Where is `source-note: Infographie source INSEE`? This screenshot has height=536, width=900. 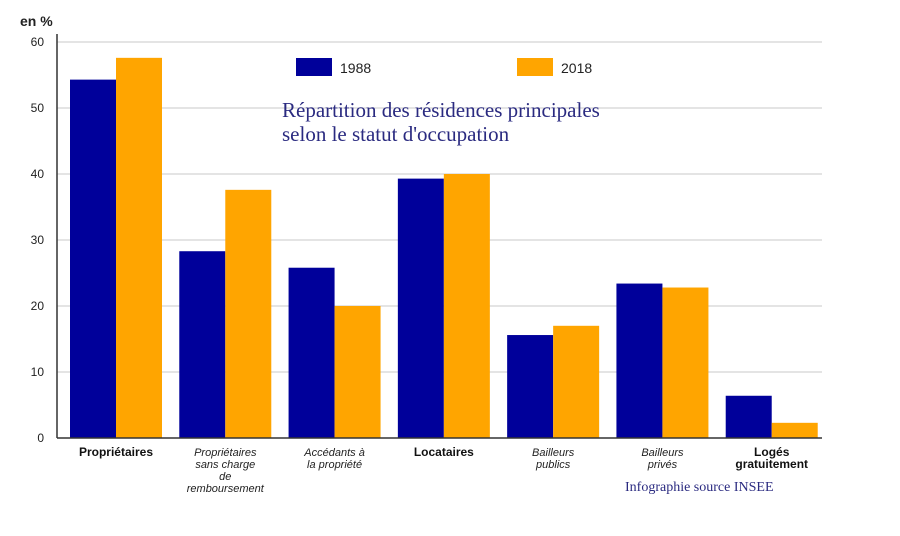
source-note: Infographie source INSEE is located at coordinates (699, 487).